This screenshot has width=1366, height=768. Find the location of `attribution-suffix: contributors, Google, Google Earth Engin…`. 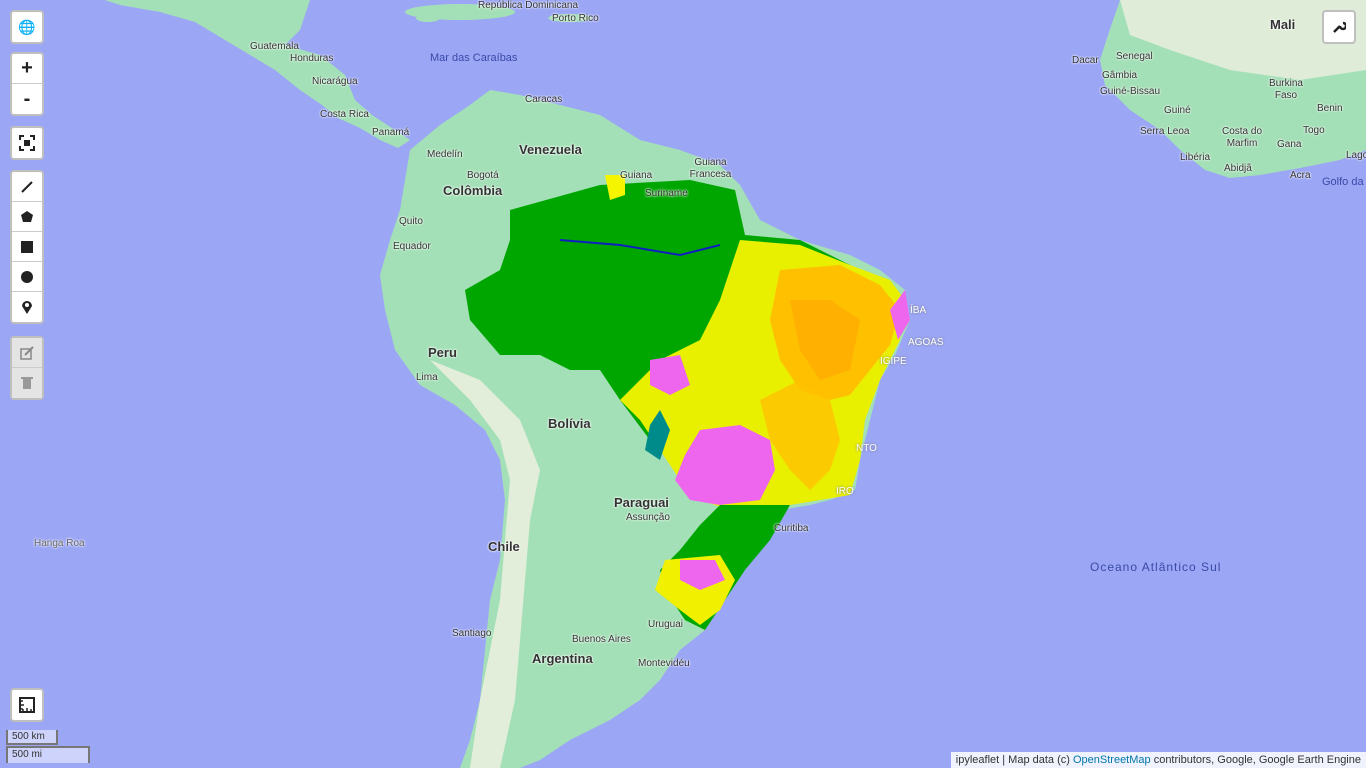

attribution-suffix: contributors, Google, Google Earth Engin… is located at coordinates (1255, 760).